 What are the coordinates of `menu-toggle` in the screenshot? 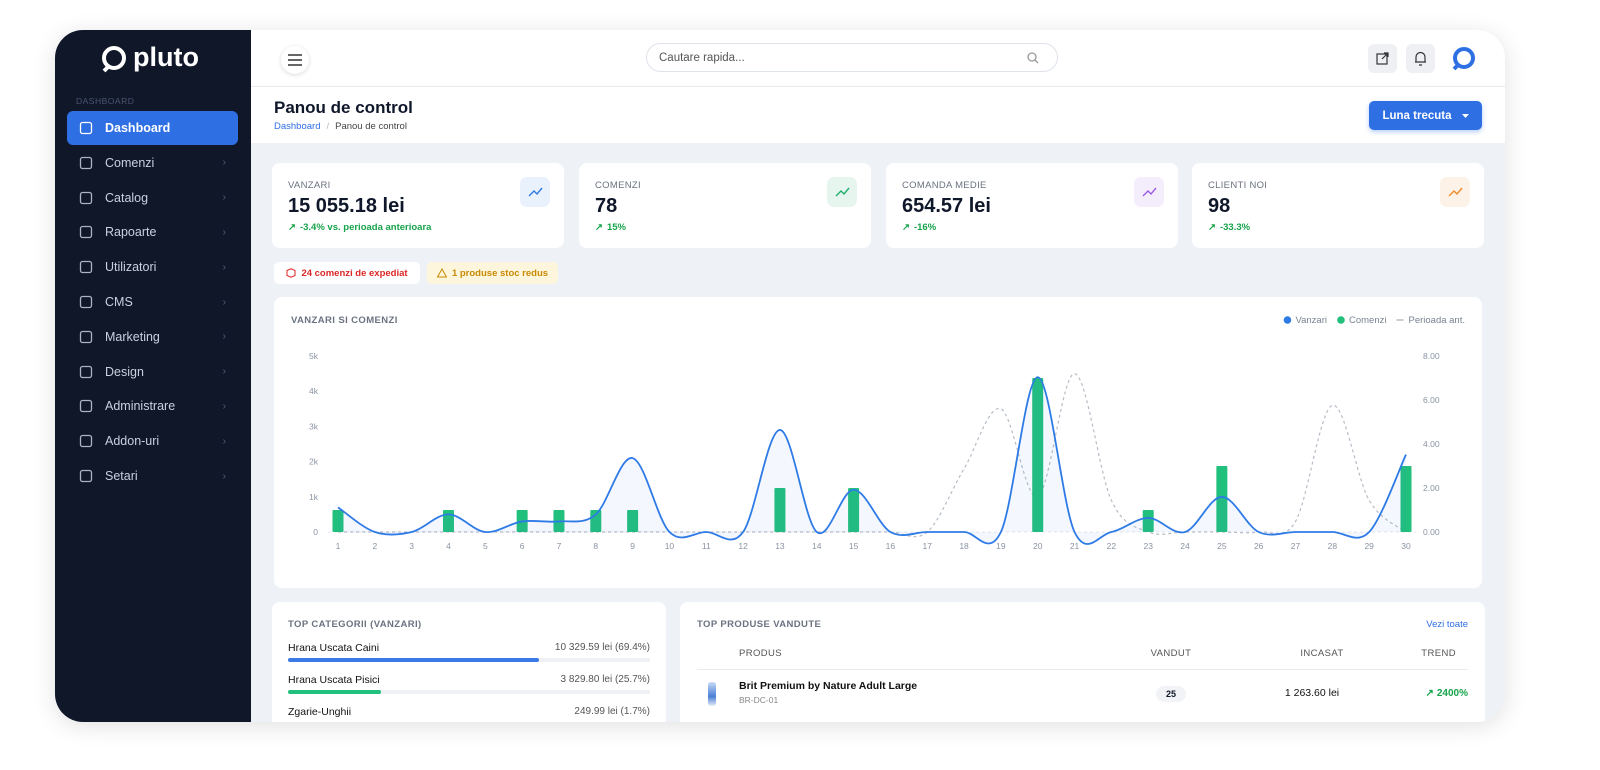 It's located at (295, 60).